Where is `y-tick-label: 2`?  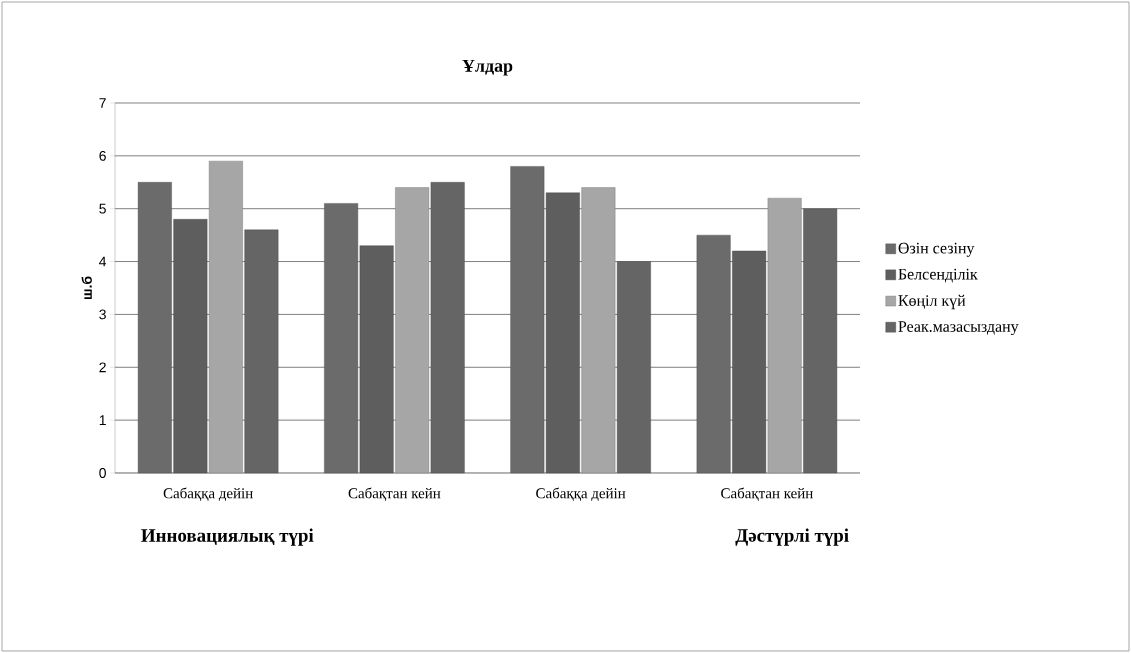 y-tick-label: 2 is located at coordinates (102, 367).